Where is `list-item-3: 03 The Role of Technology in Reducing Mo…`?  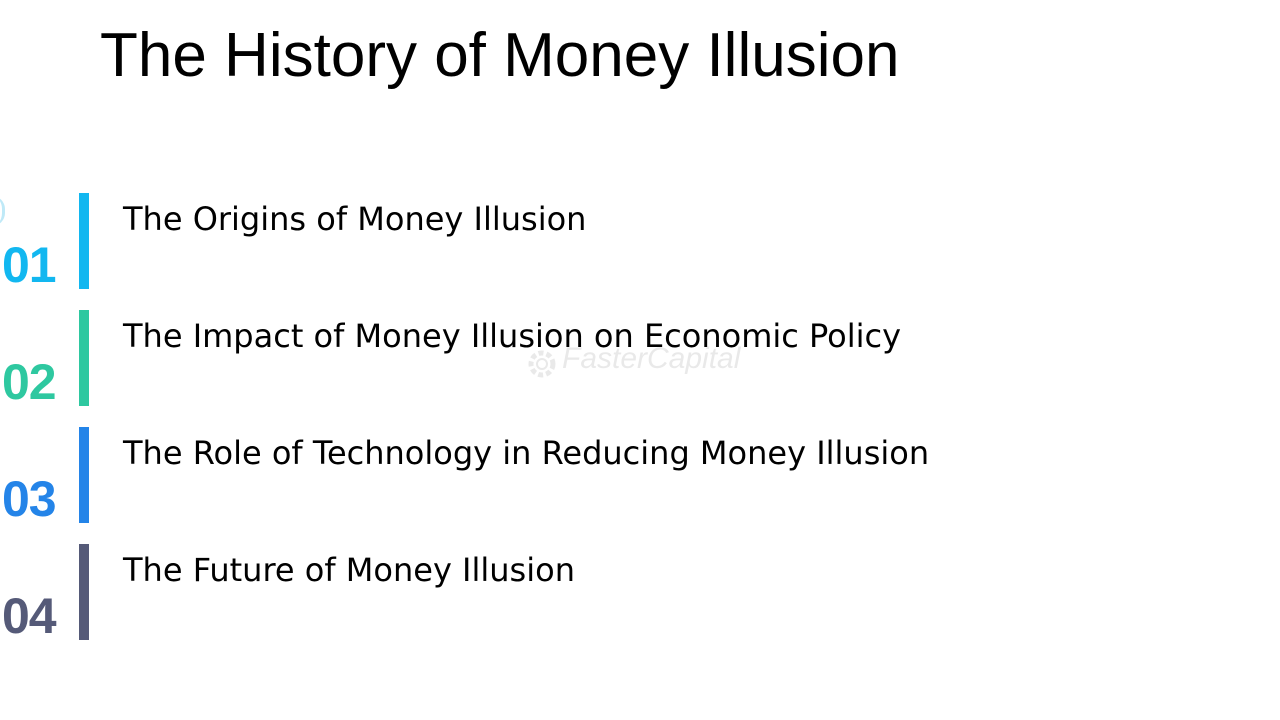
list-item-3: 03 The Role of Technology in Reducing Mo… is located at coordinates (500, 476).